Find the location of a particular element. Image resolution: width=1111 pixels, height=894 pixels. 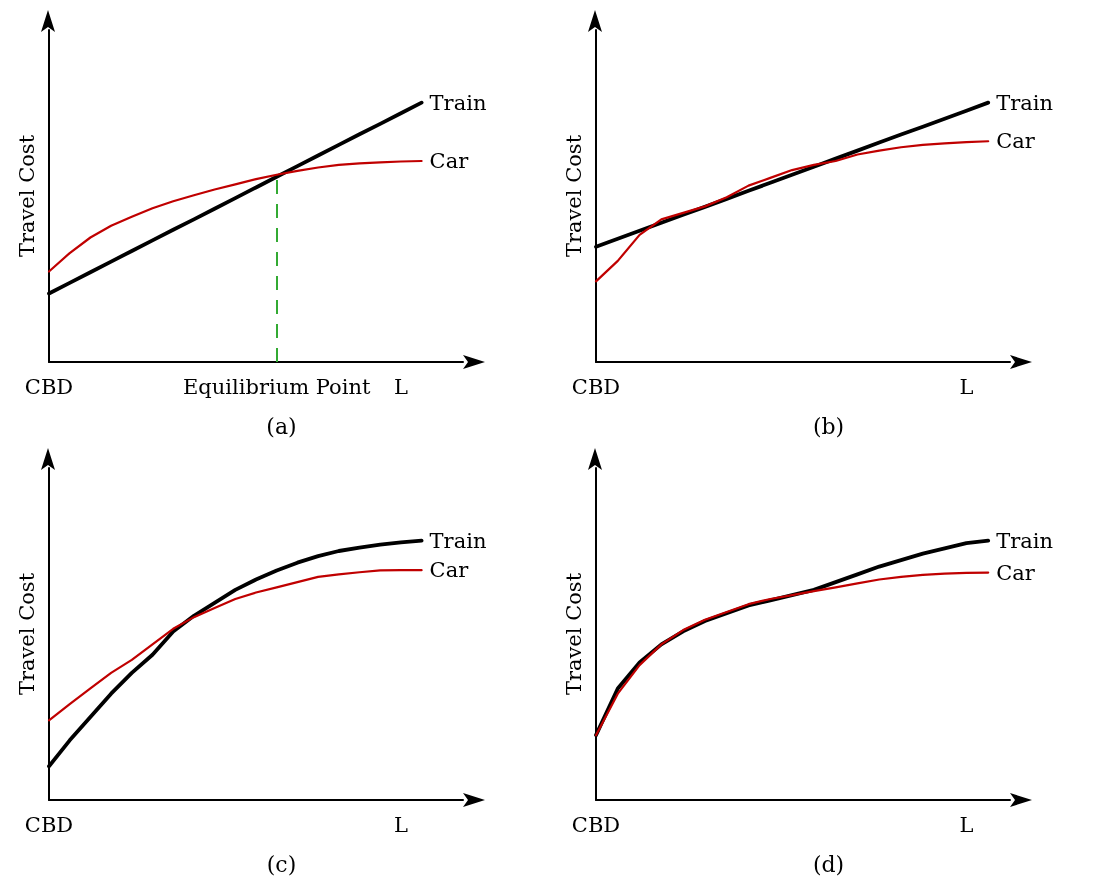

x-tick-label: Equilibrium Point is located at coordinates (277, 386).